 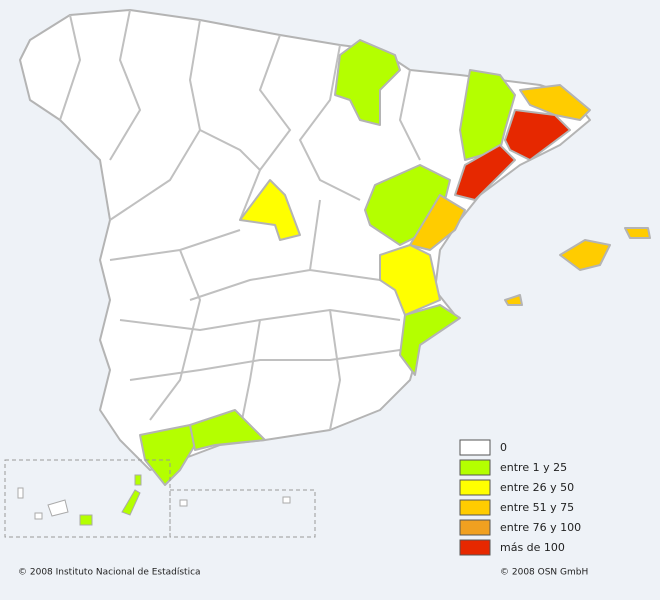 I want to click on legend-label: entre 76 y 100, so click(x=540, y=527).